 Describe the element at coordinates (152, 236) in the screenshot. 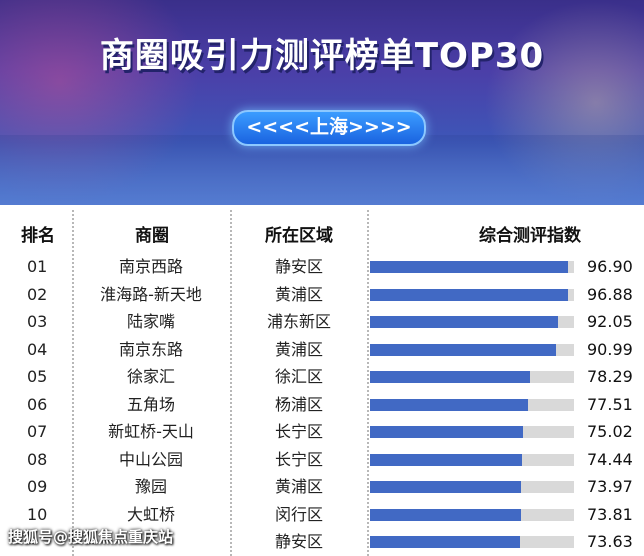

I see `header-area: 商圈` at that location.